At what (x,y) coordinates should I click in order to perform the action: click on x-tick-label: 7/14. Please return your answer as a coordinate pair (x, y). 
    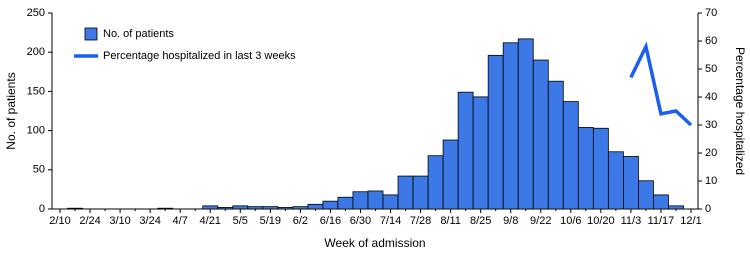
    Looking at the image, I should click on (390, 221).